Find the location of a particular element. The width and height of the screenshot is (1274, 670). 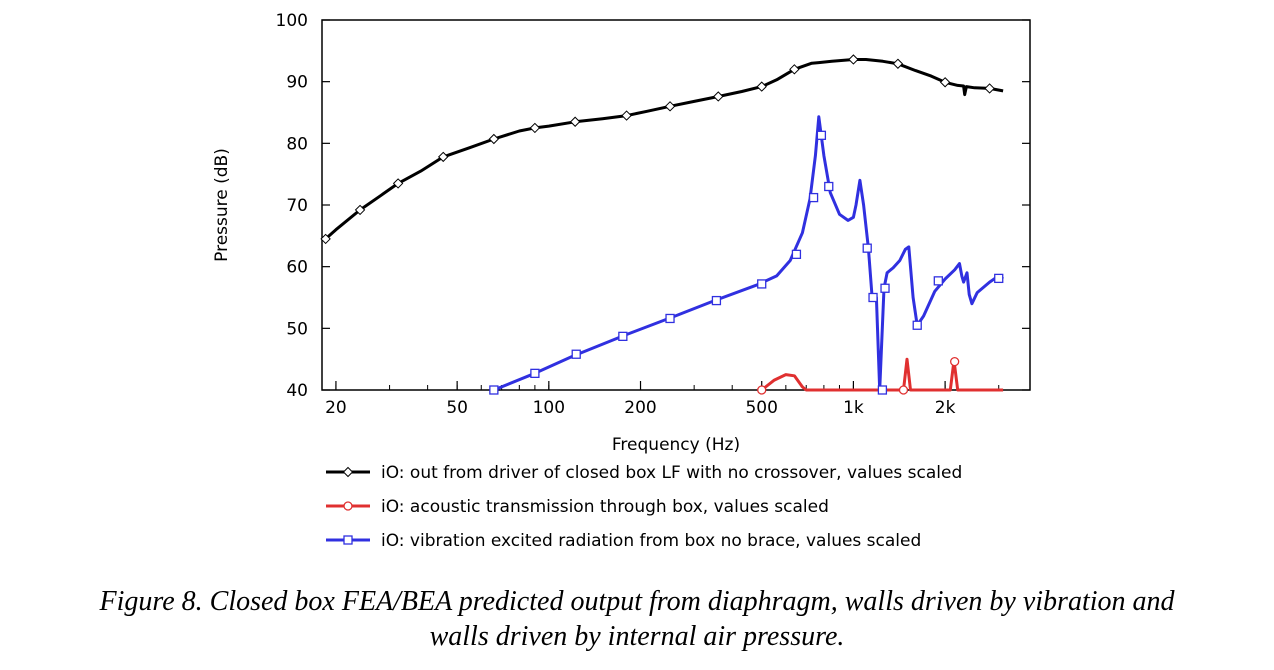

y-tick-label: 100 is located at coordinates (292, 21).